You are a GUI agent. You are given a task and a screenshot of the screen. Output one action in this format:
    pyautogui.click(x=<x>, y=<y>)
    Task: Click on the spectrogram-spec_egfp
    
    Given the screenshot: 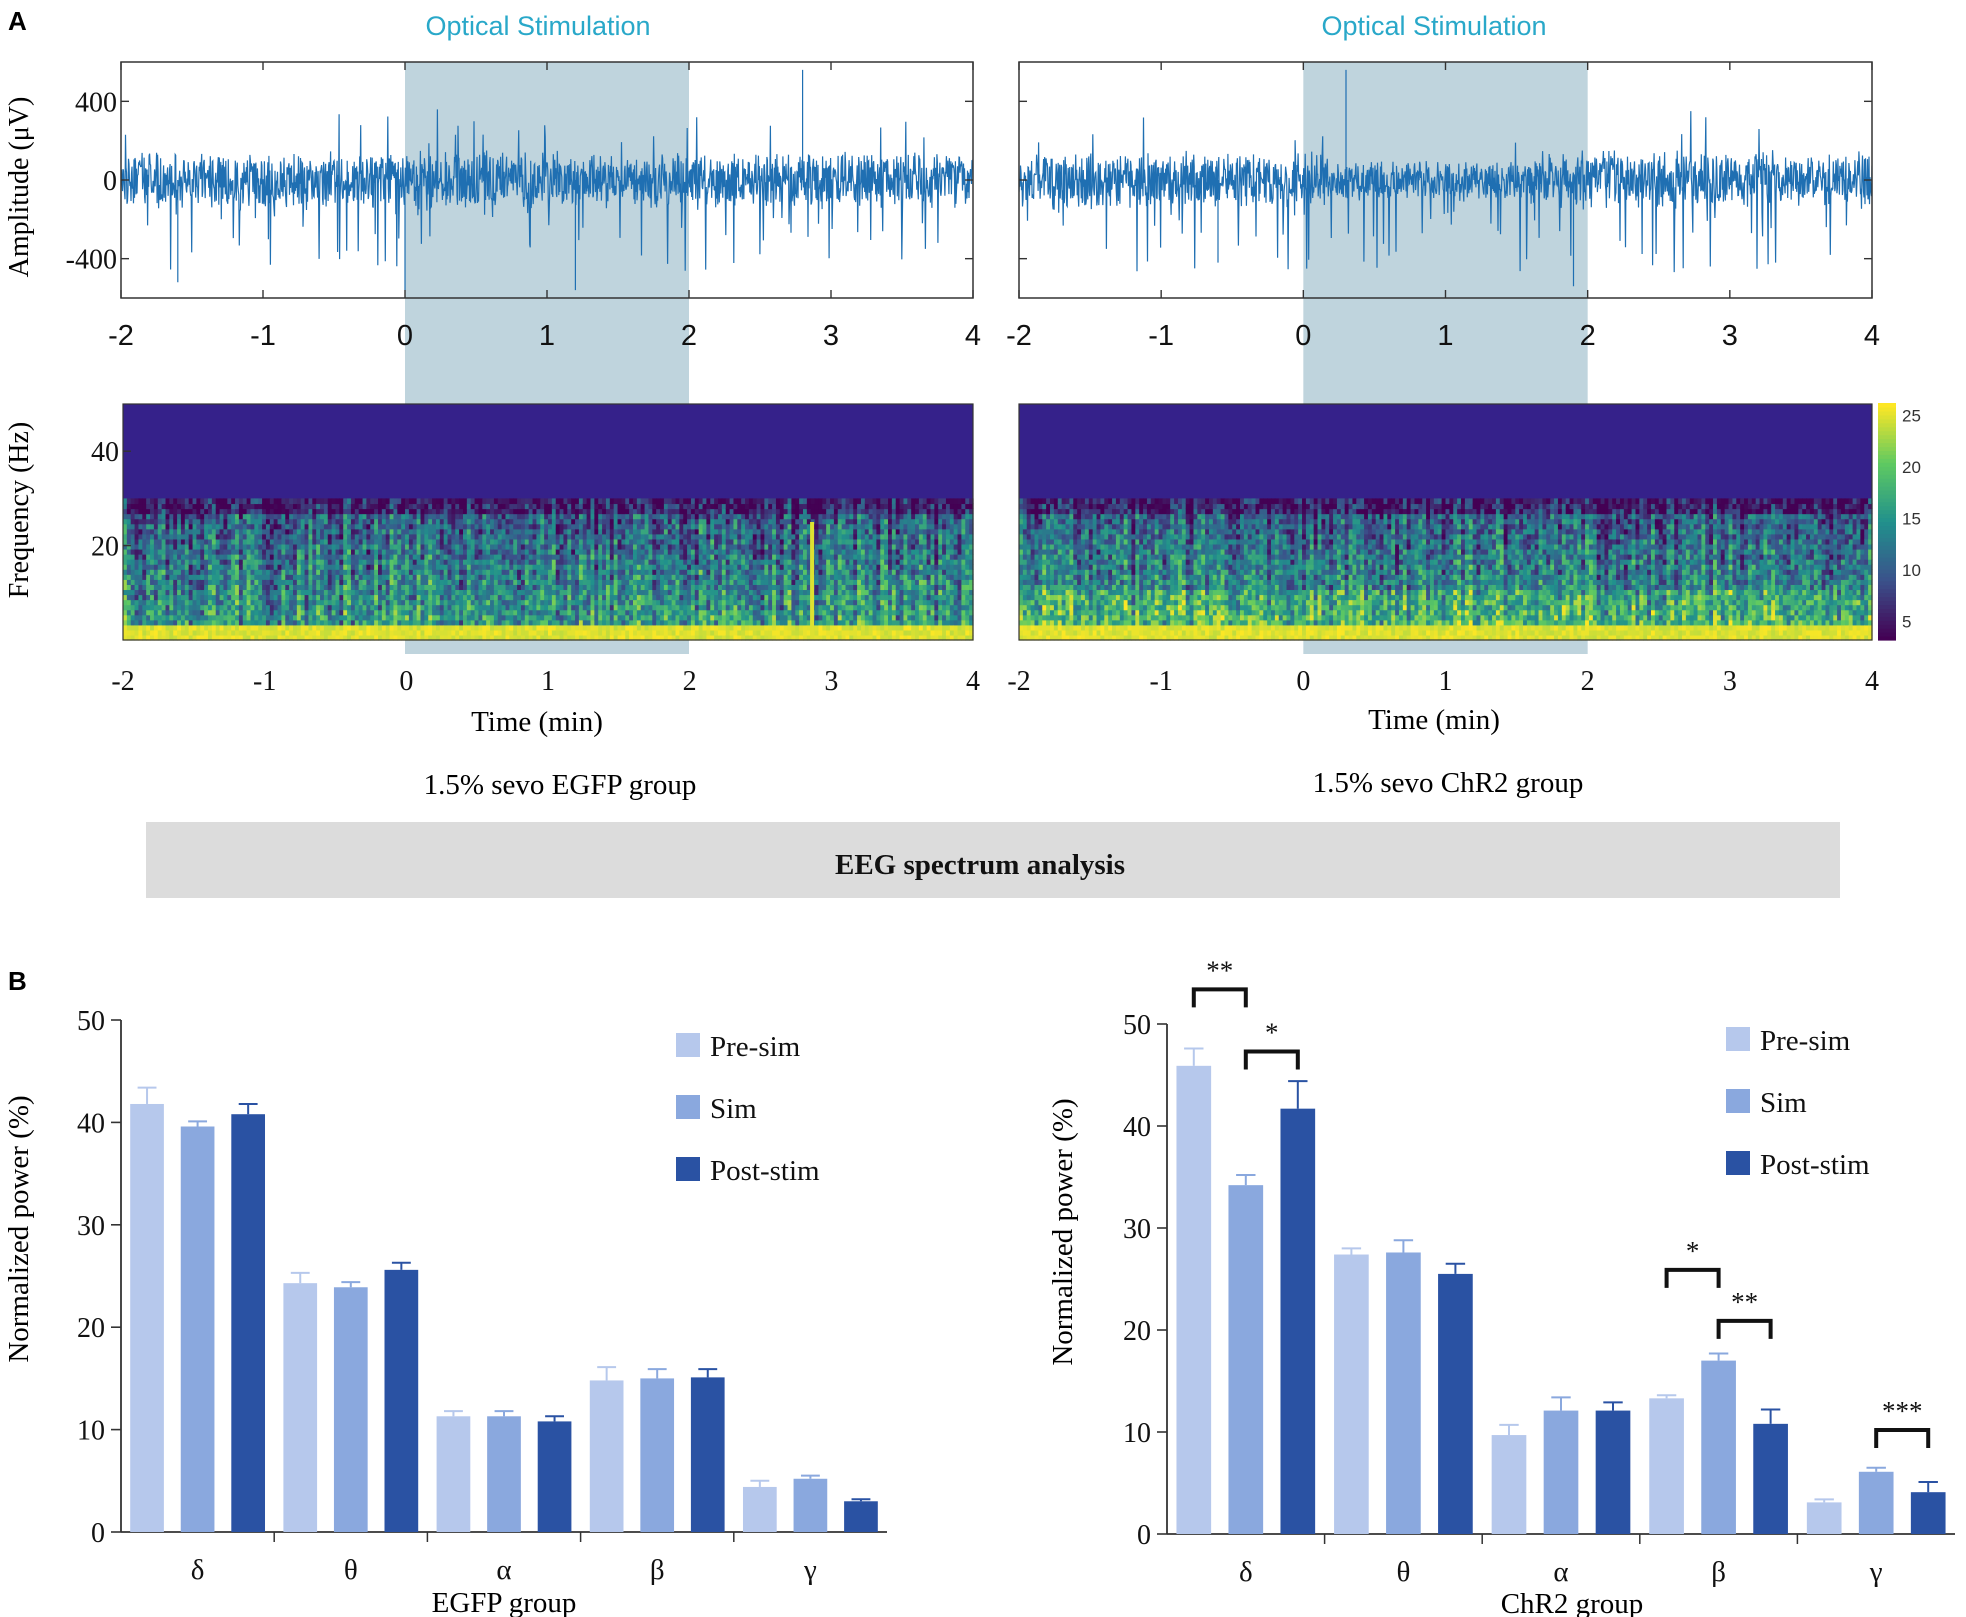 What is the action you would take?
    pyautogui.click(x=548, y=522)
    